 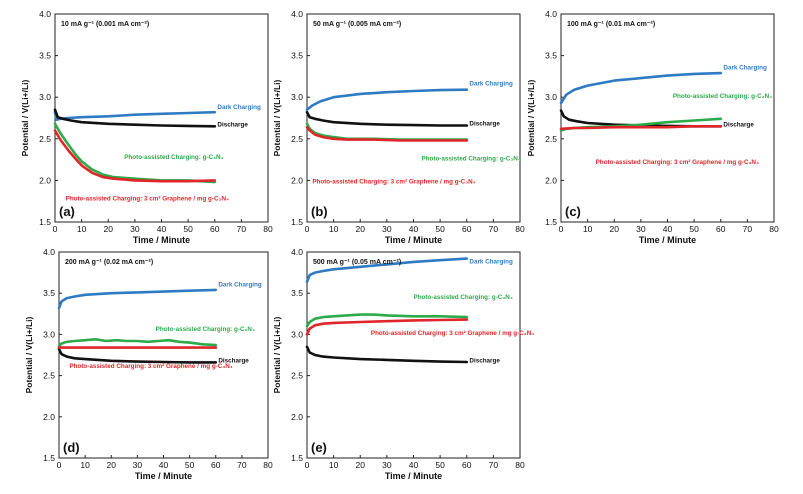 What do you see at coordinates (319, 447) in the screenshot?
I see `panel-label: (e)` at bounding box center [319, 447].